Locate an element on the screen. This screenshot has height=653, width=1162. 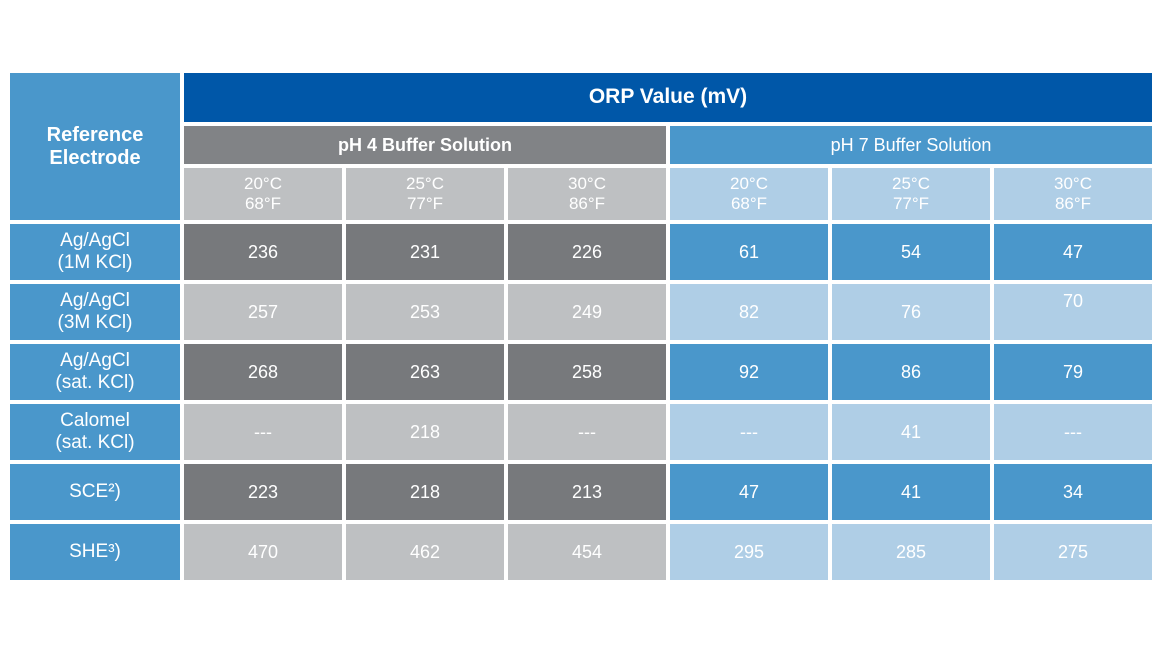
value-cell: 285 is located at coordinates (911, 552).